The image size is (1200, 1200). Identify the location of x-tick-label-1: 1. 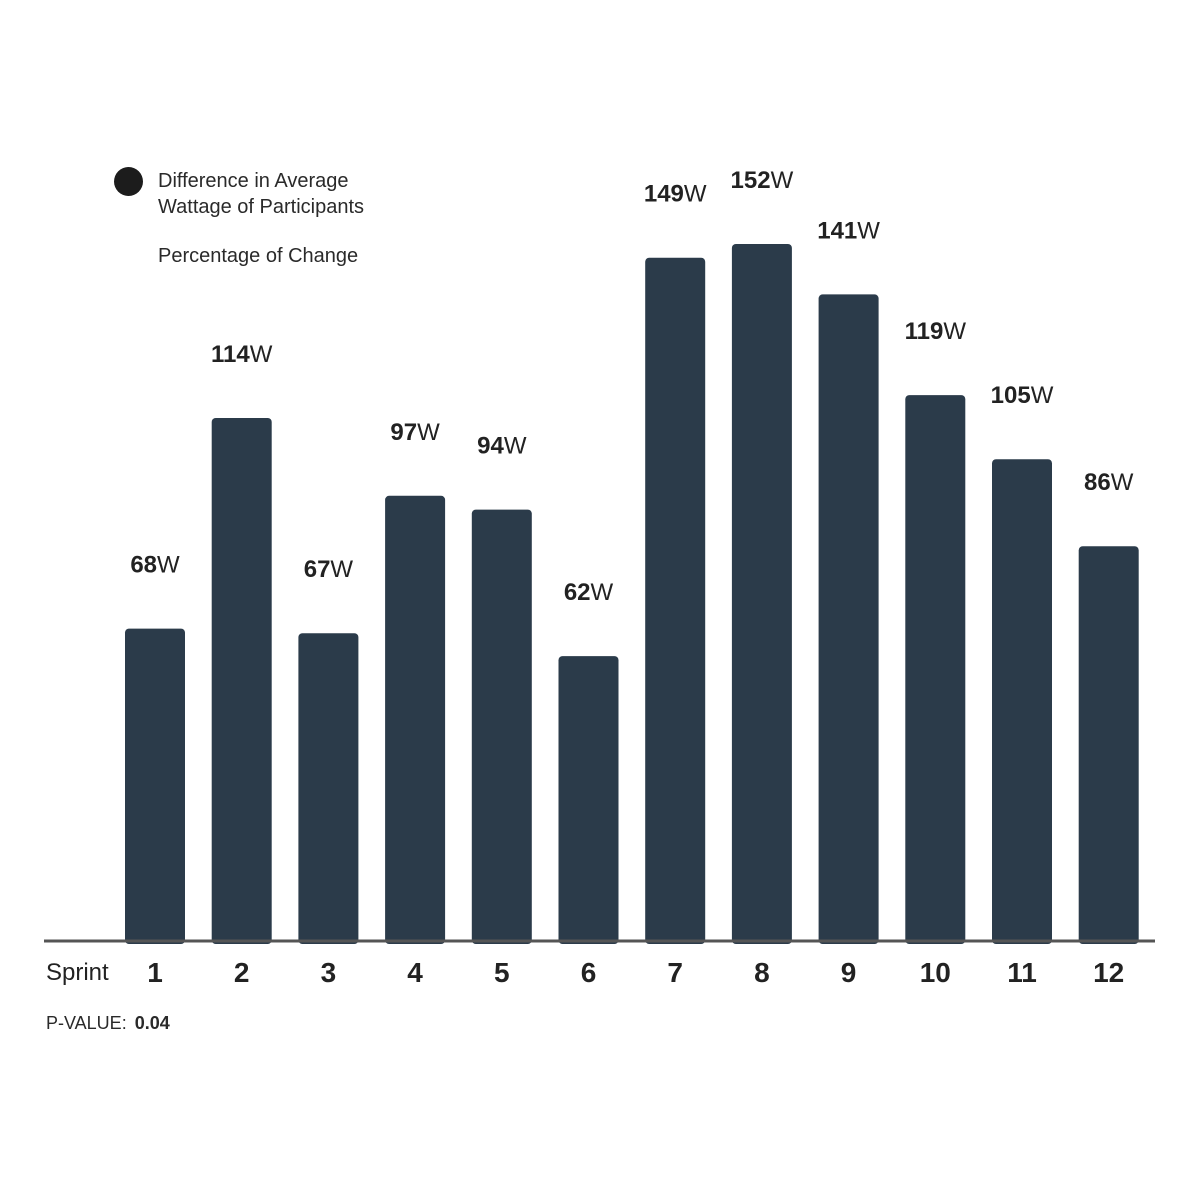
(155, 972).